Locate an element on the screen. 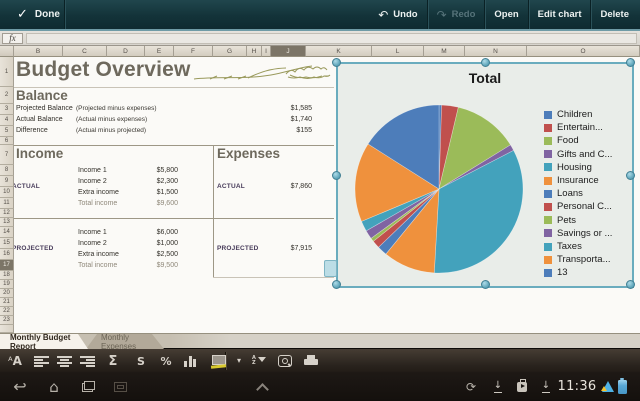 The height and width of the screenshot is (401, 640). row-header-12: 12 is located at coordinates (7, 213).